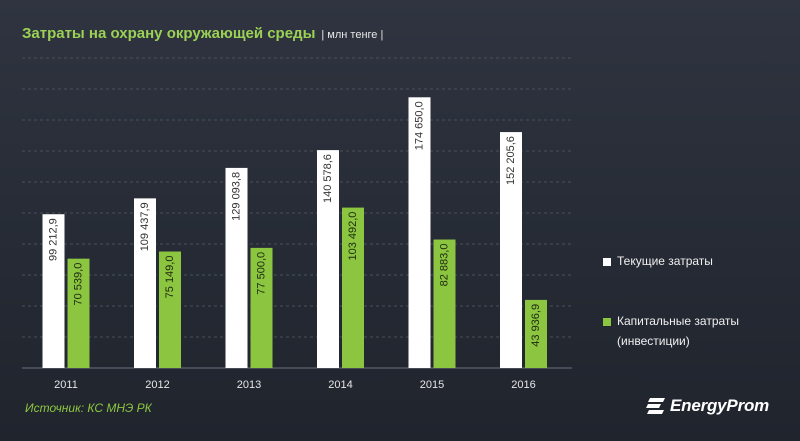  I want to click on data-label: 70 539,0, so click(79, 284).